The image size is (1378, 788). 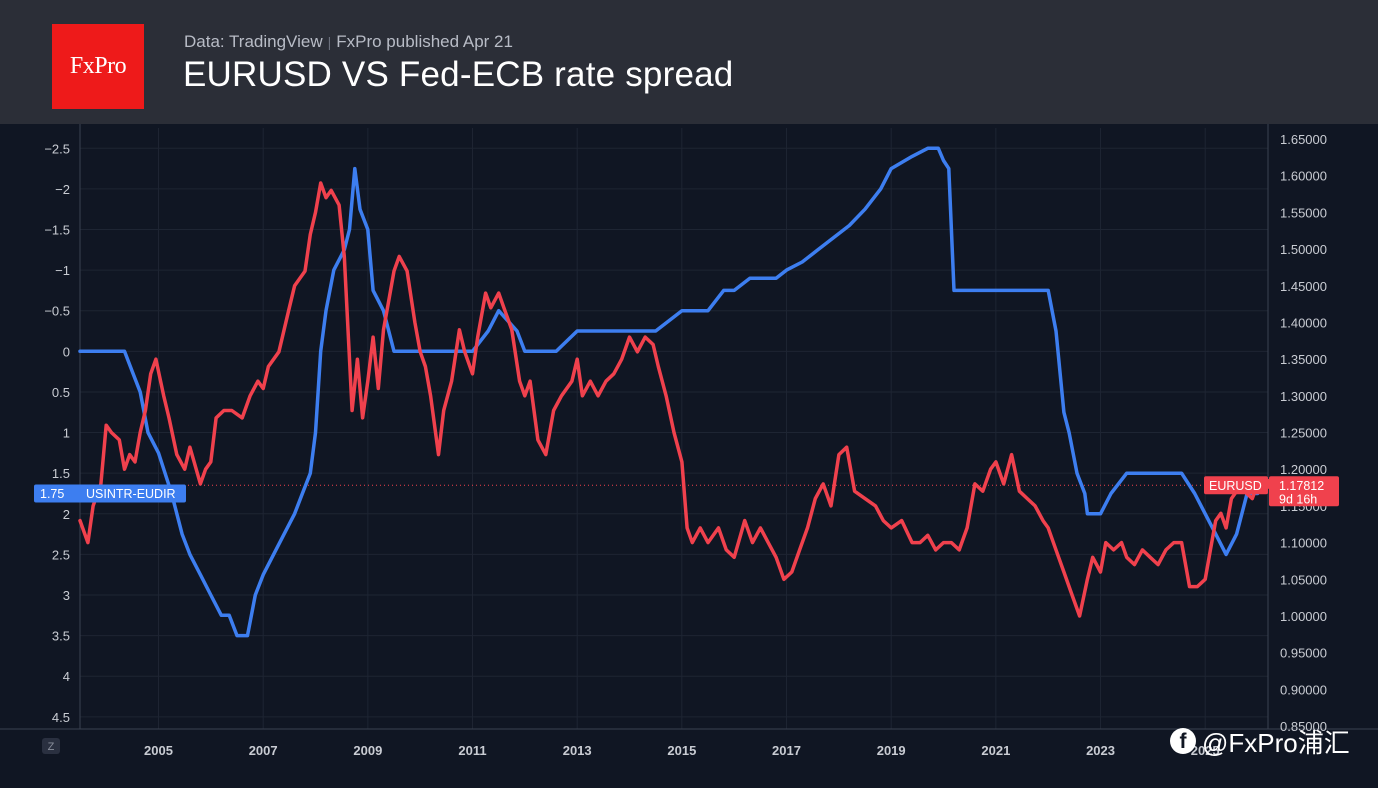 I want to click on scale-button-label: Z, so click(x=51, y=747).